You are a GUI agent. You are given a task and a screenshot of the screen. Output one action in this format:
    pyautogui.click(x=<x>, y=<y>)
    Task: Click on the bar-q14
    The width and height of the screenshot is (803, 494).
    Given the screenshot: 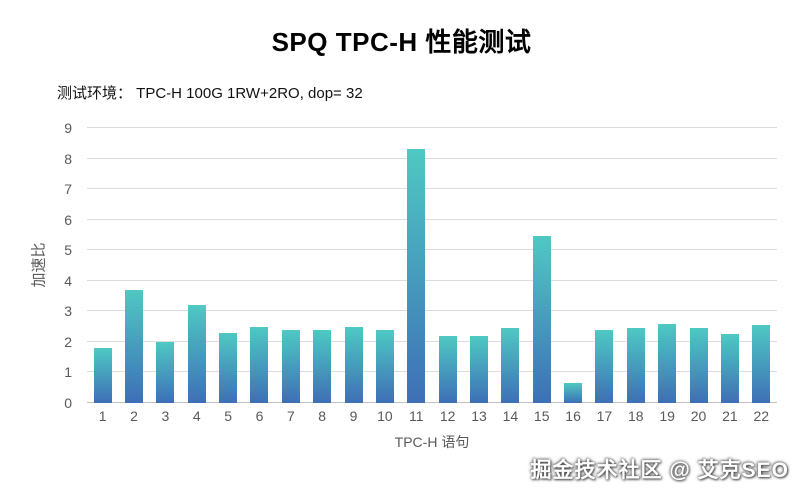 What is the action you would take?
    pyautogui.click(x=510, y=365)
    